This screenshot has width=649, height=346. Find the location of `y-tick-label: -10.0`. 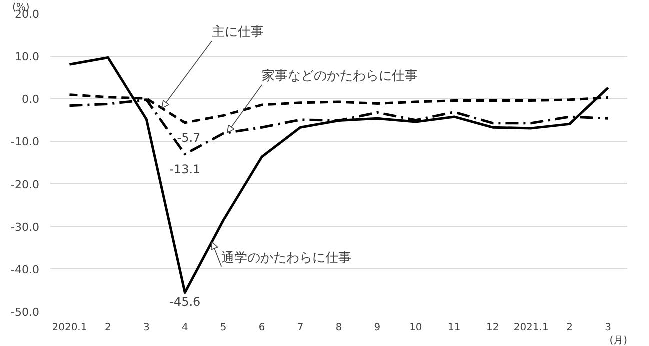

y-tick-label: -10.0 is located at coordinates (25, 142).